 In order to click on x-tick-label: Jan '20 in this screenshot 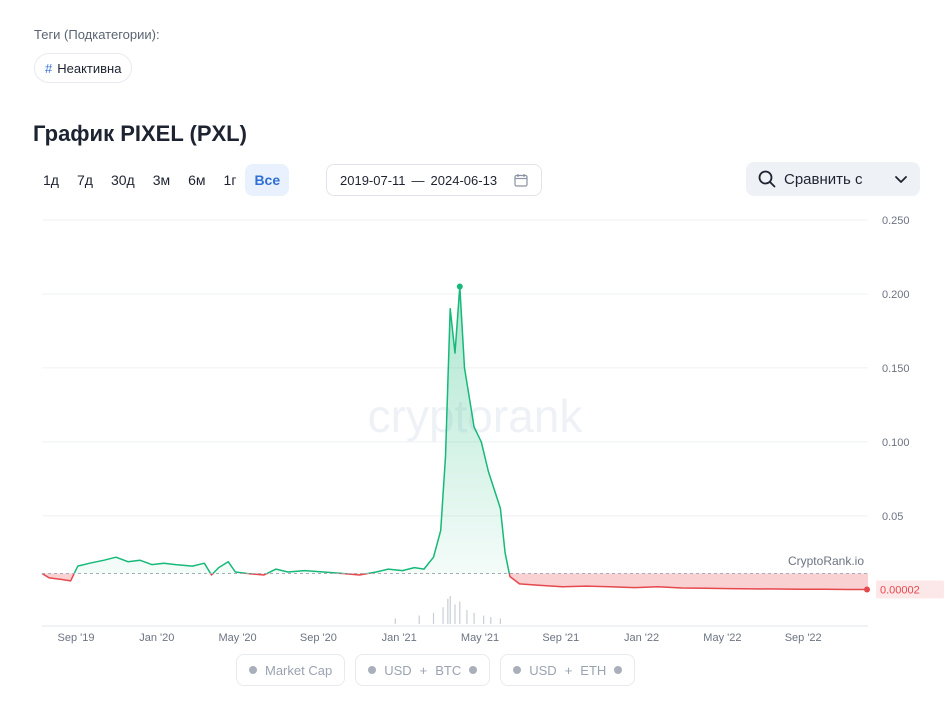, I will do `click(156, 638)`.